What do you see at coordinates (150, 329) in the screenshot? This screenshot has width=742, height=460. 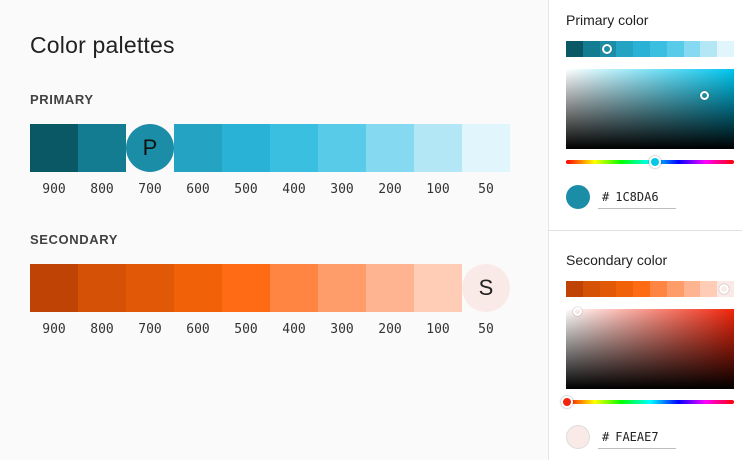 I see `secondary-shade-label-700: 700` at bounding box center [150, 329].